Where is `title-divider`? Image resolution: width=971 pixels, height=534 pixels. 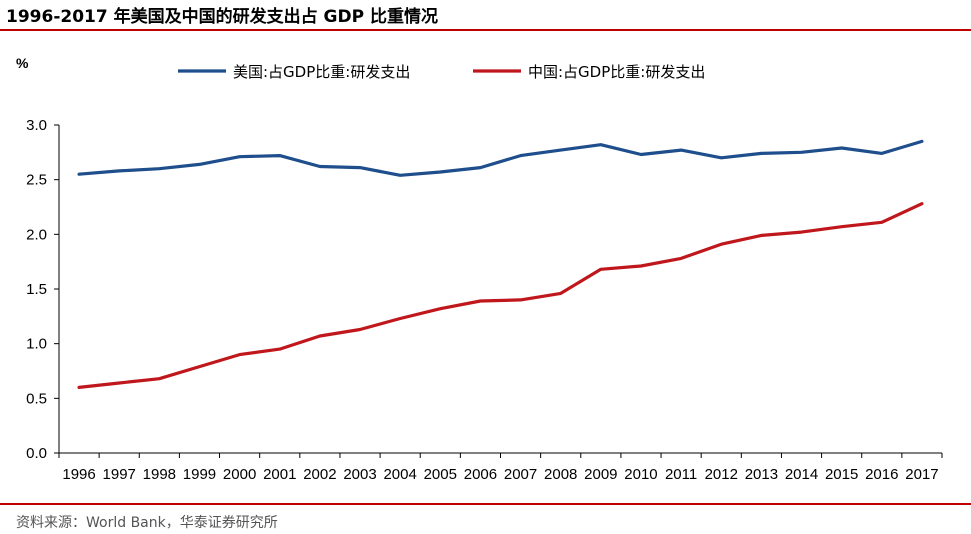 title-divider is located at coordinates (485, 30).